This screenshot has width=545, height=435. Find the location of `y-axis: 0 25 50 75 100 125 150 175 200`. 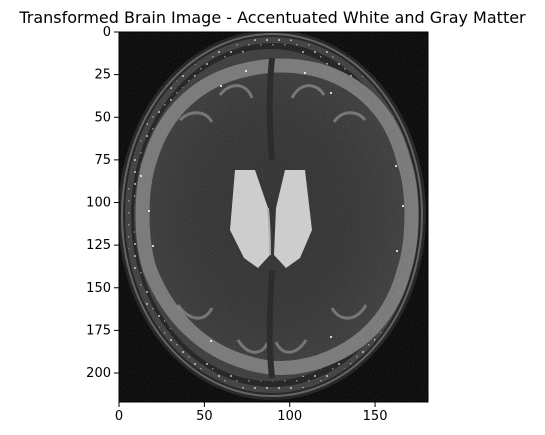

y-axis: 0 25 50 75 100 125 150 175 200 is located at coordinates (102, 203).